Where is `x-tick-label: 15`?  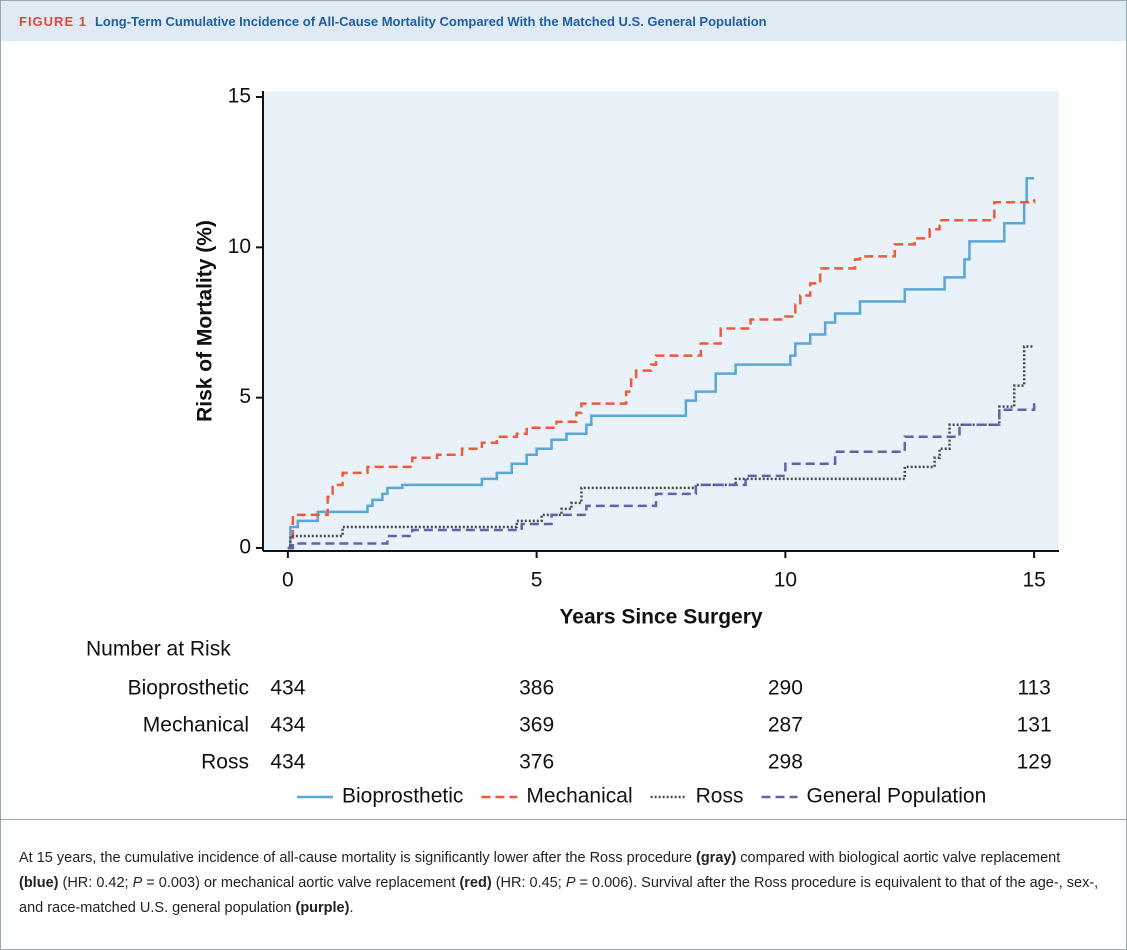 x-tick-label: 15 is located at coordinates (1033, 580).